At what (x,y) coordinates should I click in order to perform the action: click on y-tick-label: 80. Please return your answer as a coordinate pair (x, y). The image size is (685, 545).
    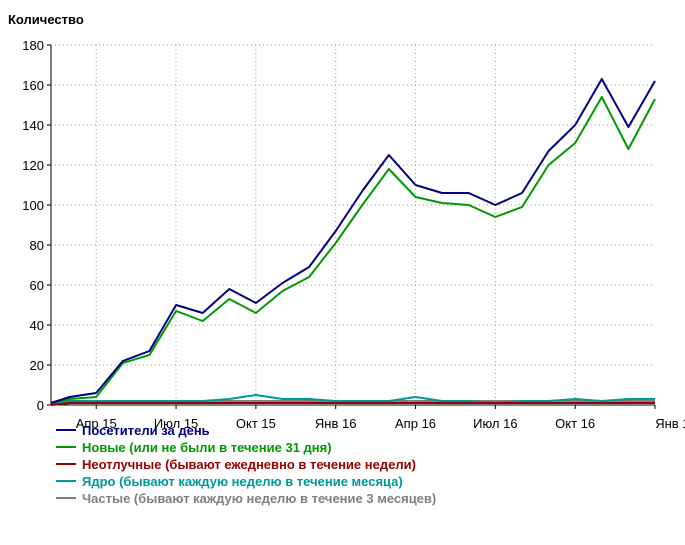
    Looking at the image, I should click on (37, 245).